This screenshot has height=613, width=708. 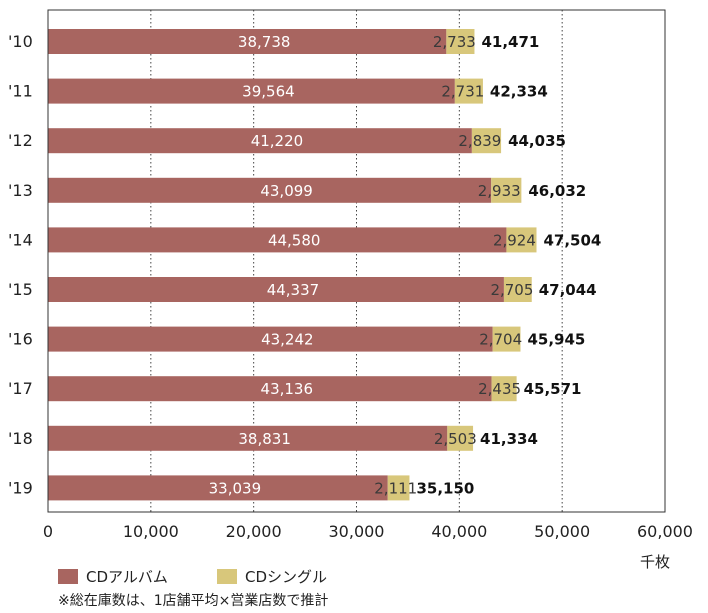 I want to click on x-axis-unit: 千枚, so click(x=655, y=562).